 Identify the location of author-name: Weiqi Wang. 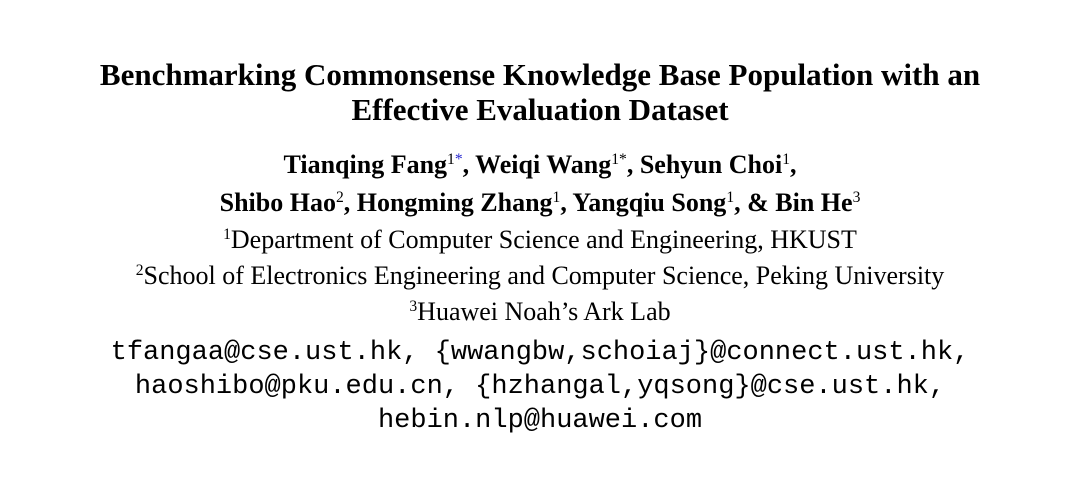
(543, 164).